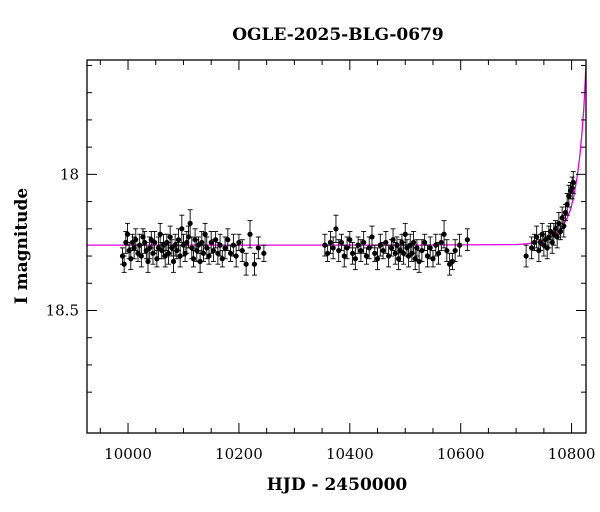 The width and height of the screenshot is (600, 512). I want to click on y-tick-label: 18.5, so click(62, 310).